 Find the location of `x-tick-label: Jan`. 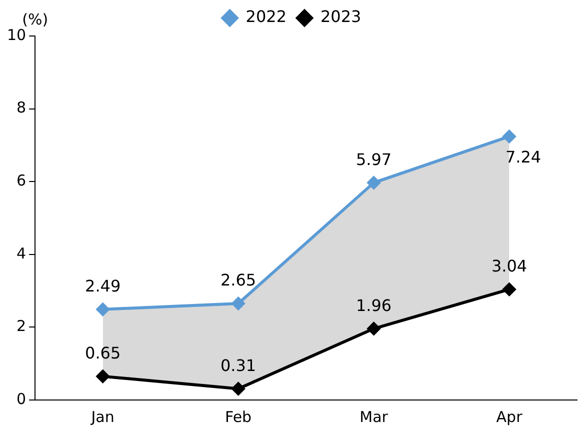

x-tick-label: Jan is located at coordinates (102, 417).